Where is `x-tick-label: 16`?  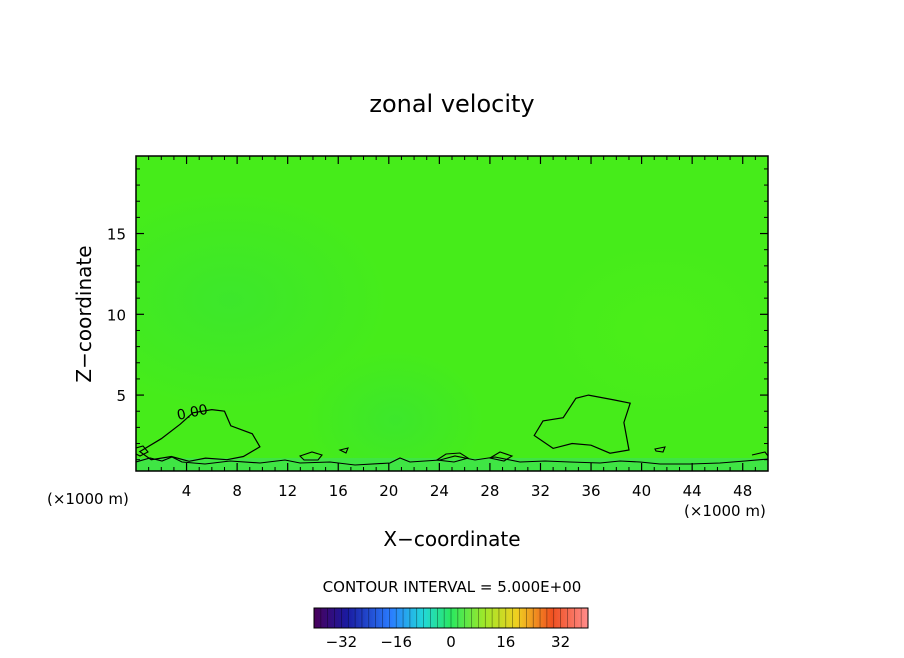
x-tick-label: 16 is located at coordinates (338, 491).